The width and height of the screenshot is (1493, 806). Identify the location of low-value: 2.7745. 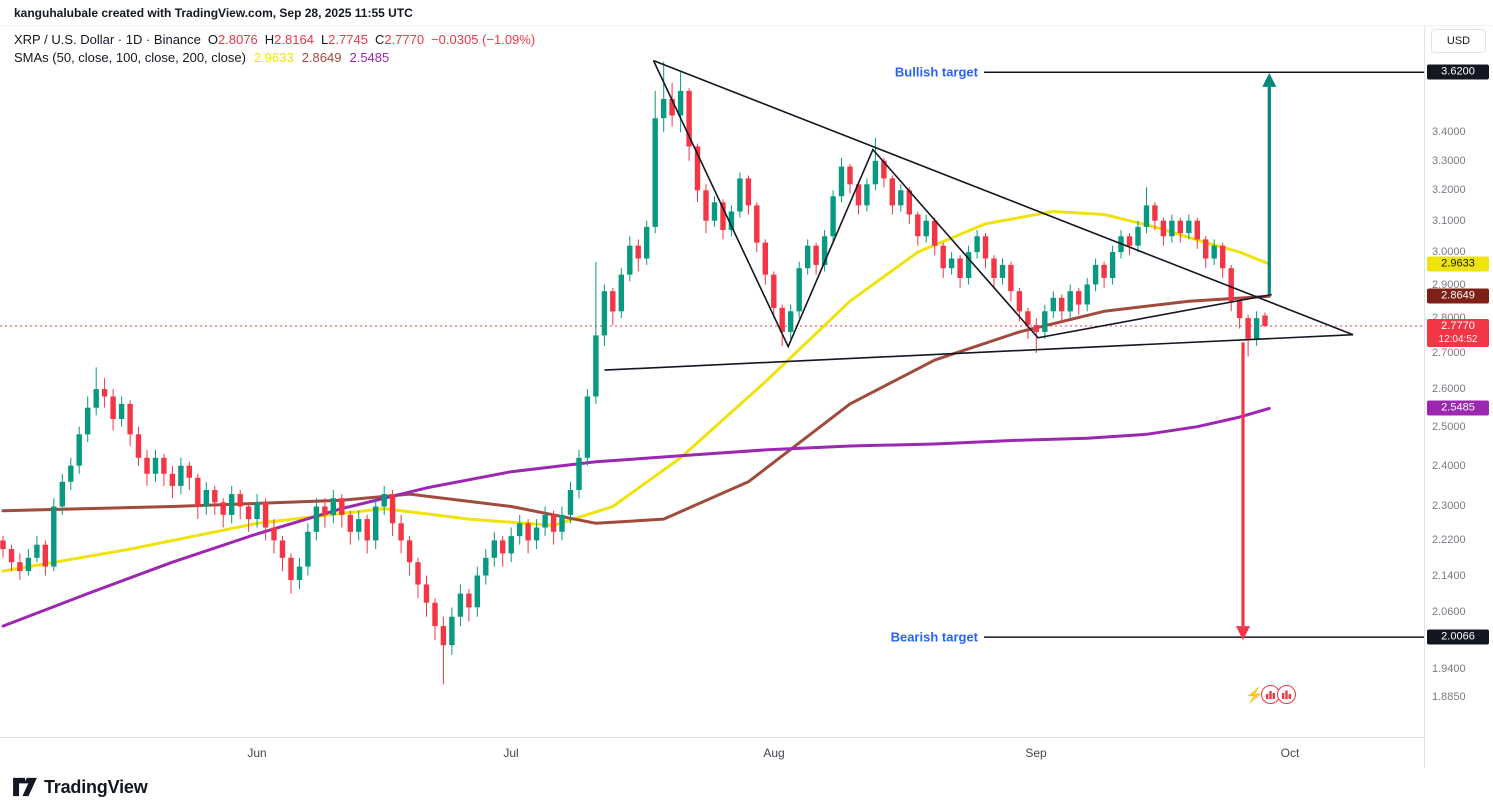
(348, 39).